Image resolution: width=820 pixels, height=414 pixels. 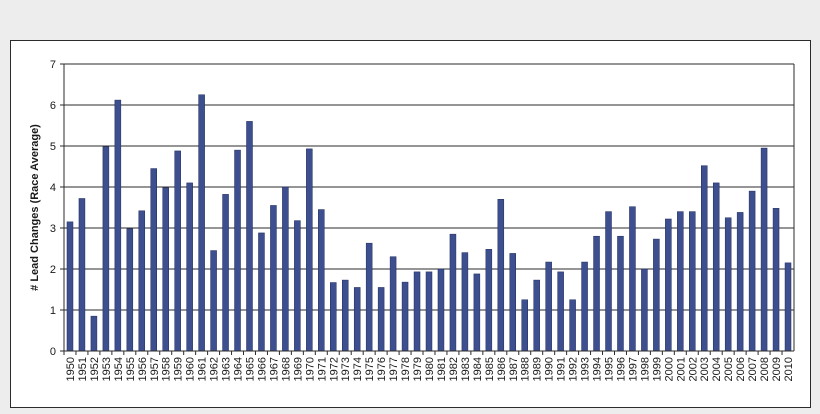 I want to click on bar-1995, so click(x=608, y=281).